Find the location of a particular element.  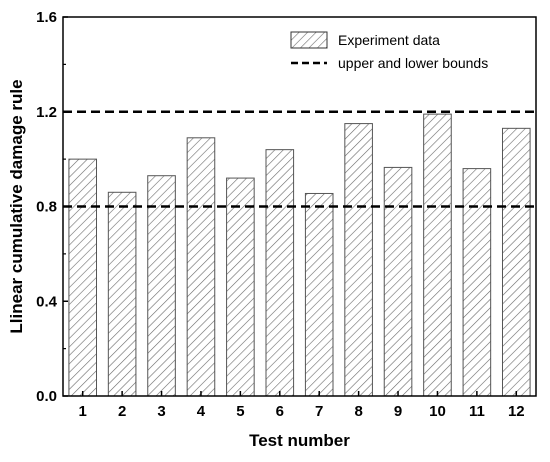

legend: Experiment data upper and lower bounds is located at coordinates (389, 51).